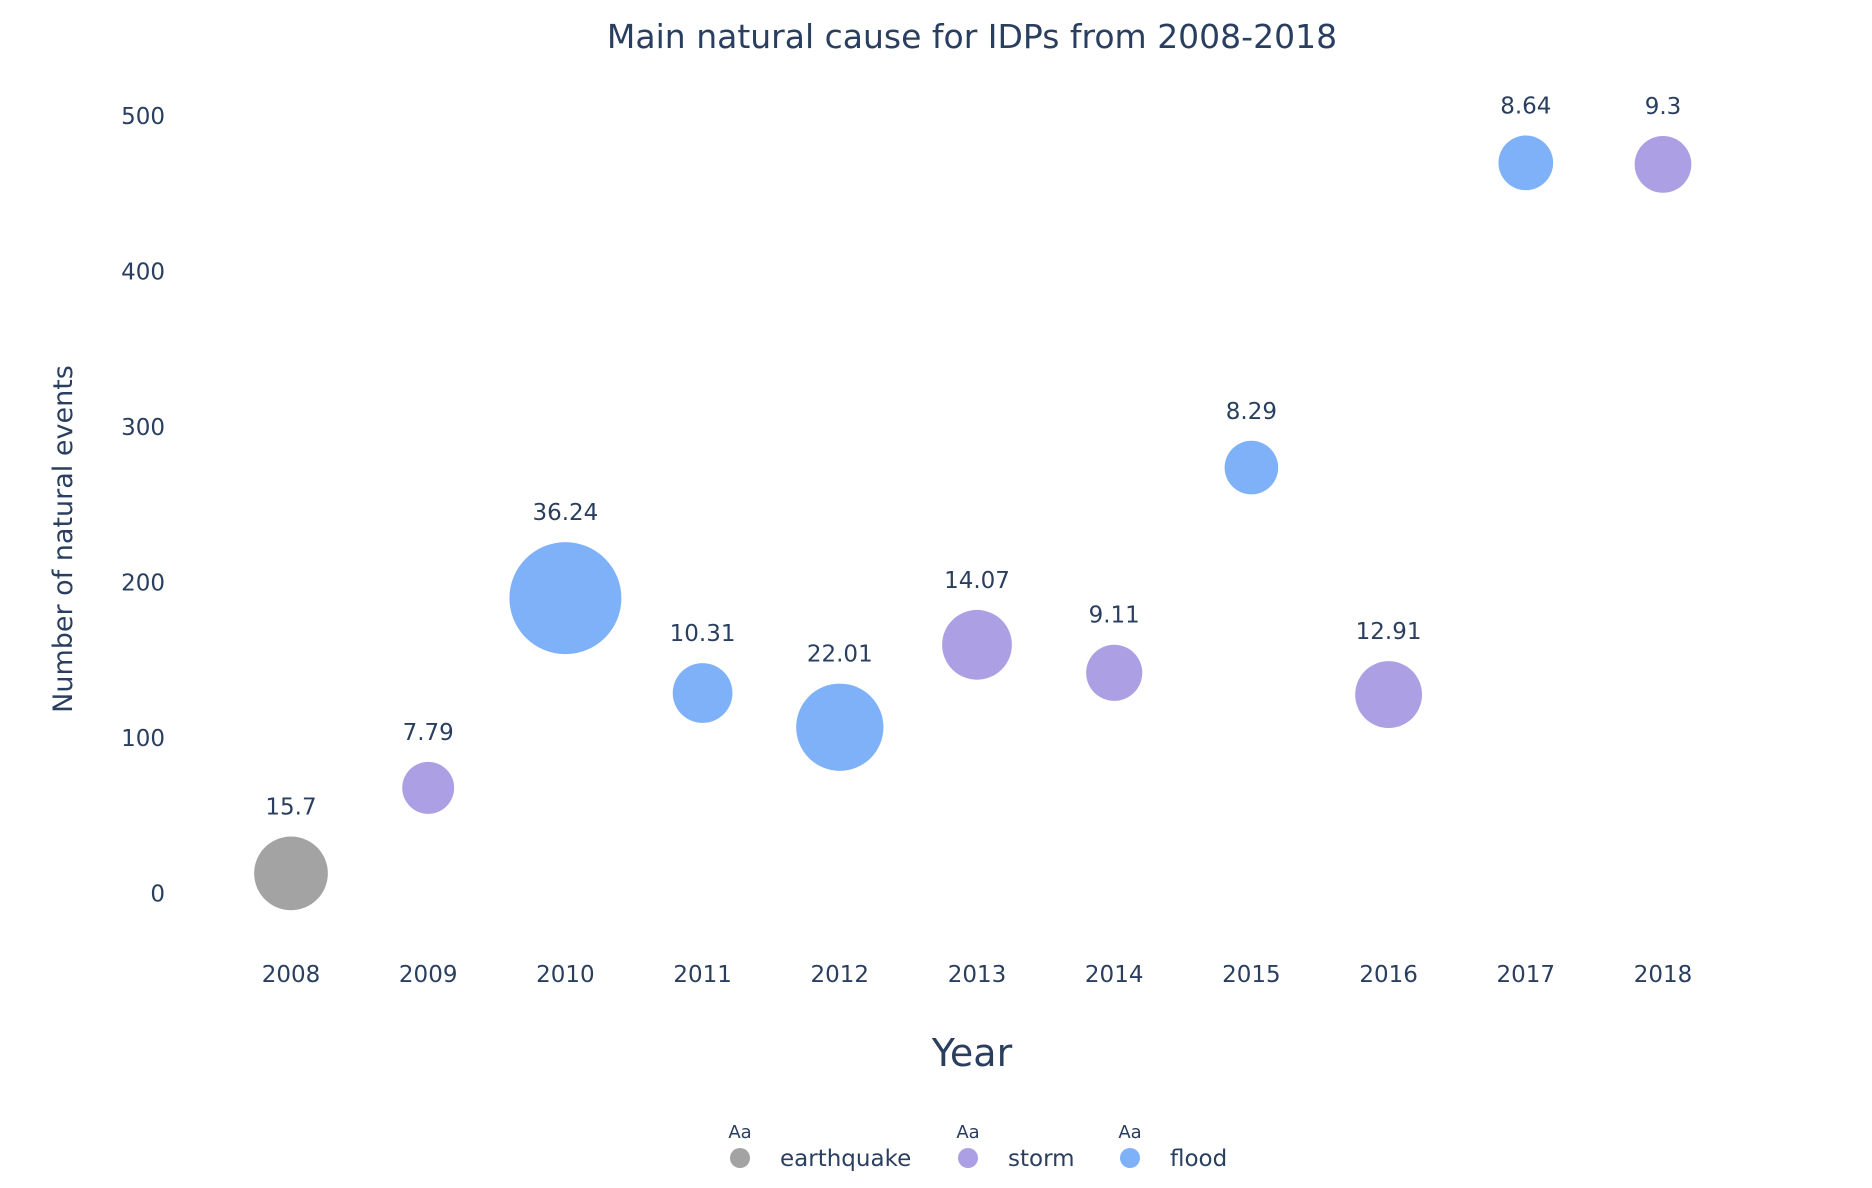 The image size is (1872, 1188). I want to click on data-label: 22.01, so click(840, 655).